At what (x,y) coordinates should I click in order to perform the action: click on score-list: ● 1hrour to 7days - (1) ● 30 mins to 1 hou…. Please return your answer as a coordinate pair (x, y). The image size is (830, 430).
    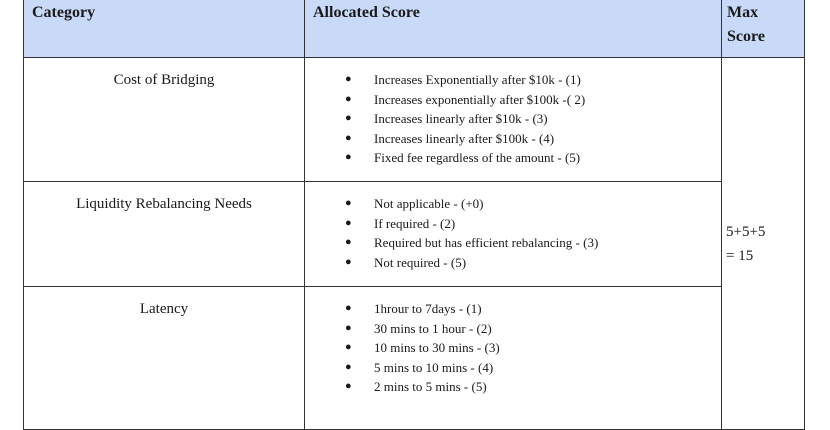
    Looking at the image, I should click on (510, 348).